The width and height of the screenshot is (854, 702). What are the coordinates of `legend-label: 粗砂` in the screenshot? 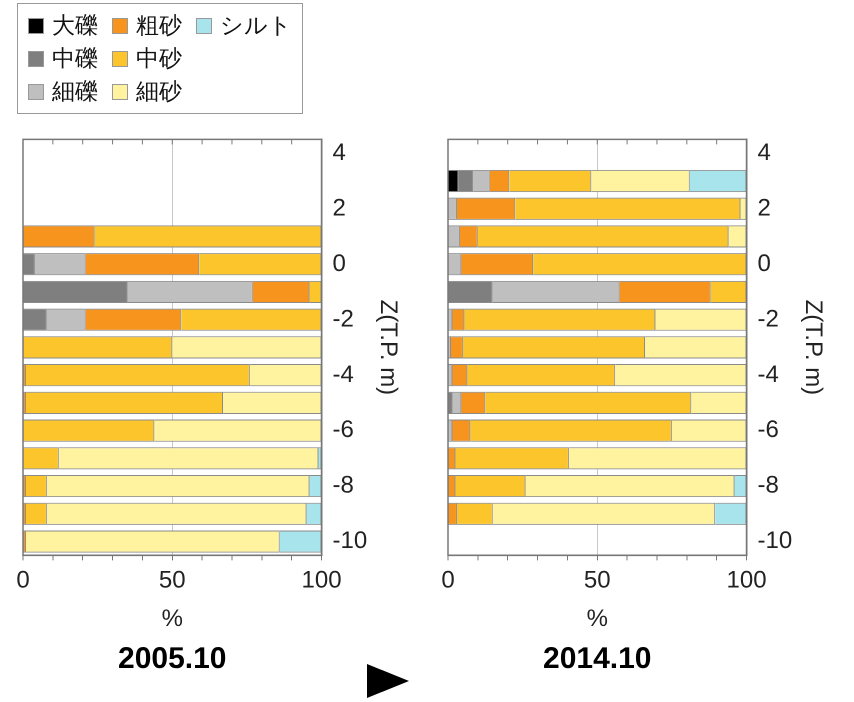 It's located at (159, 26).